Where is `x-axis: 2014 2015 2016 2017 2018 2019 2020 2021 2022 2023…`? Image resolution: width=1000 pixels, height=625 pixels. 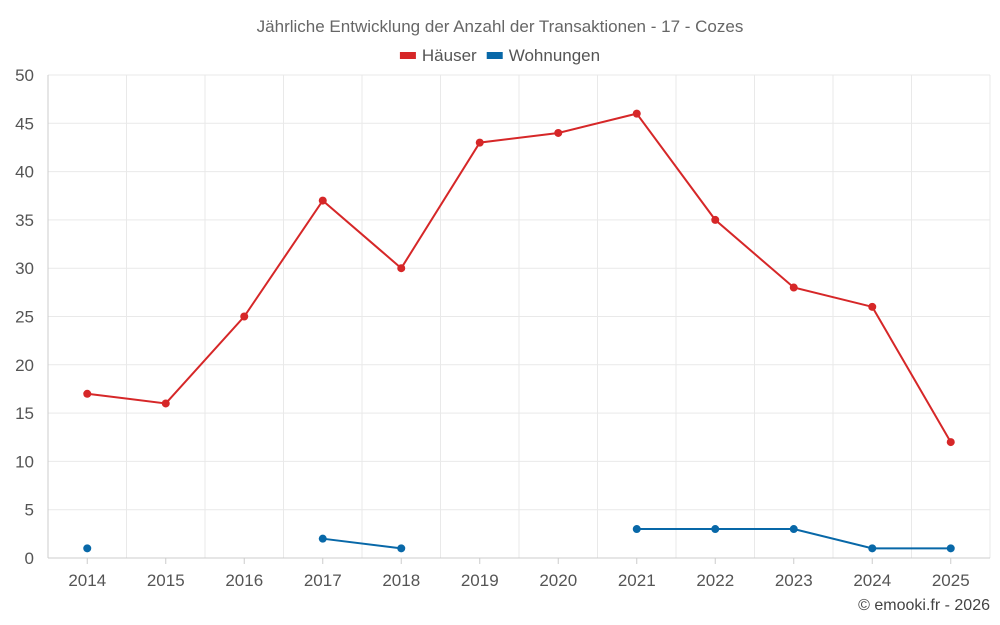 x-axis: 2014 2015 2016 2017 2018 2019 2020 2021 2022 2023… is located at coordinates (519, 574).